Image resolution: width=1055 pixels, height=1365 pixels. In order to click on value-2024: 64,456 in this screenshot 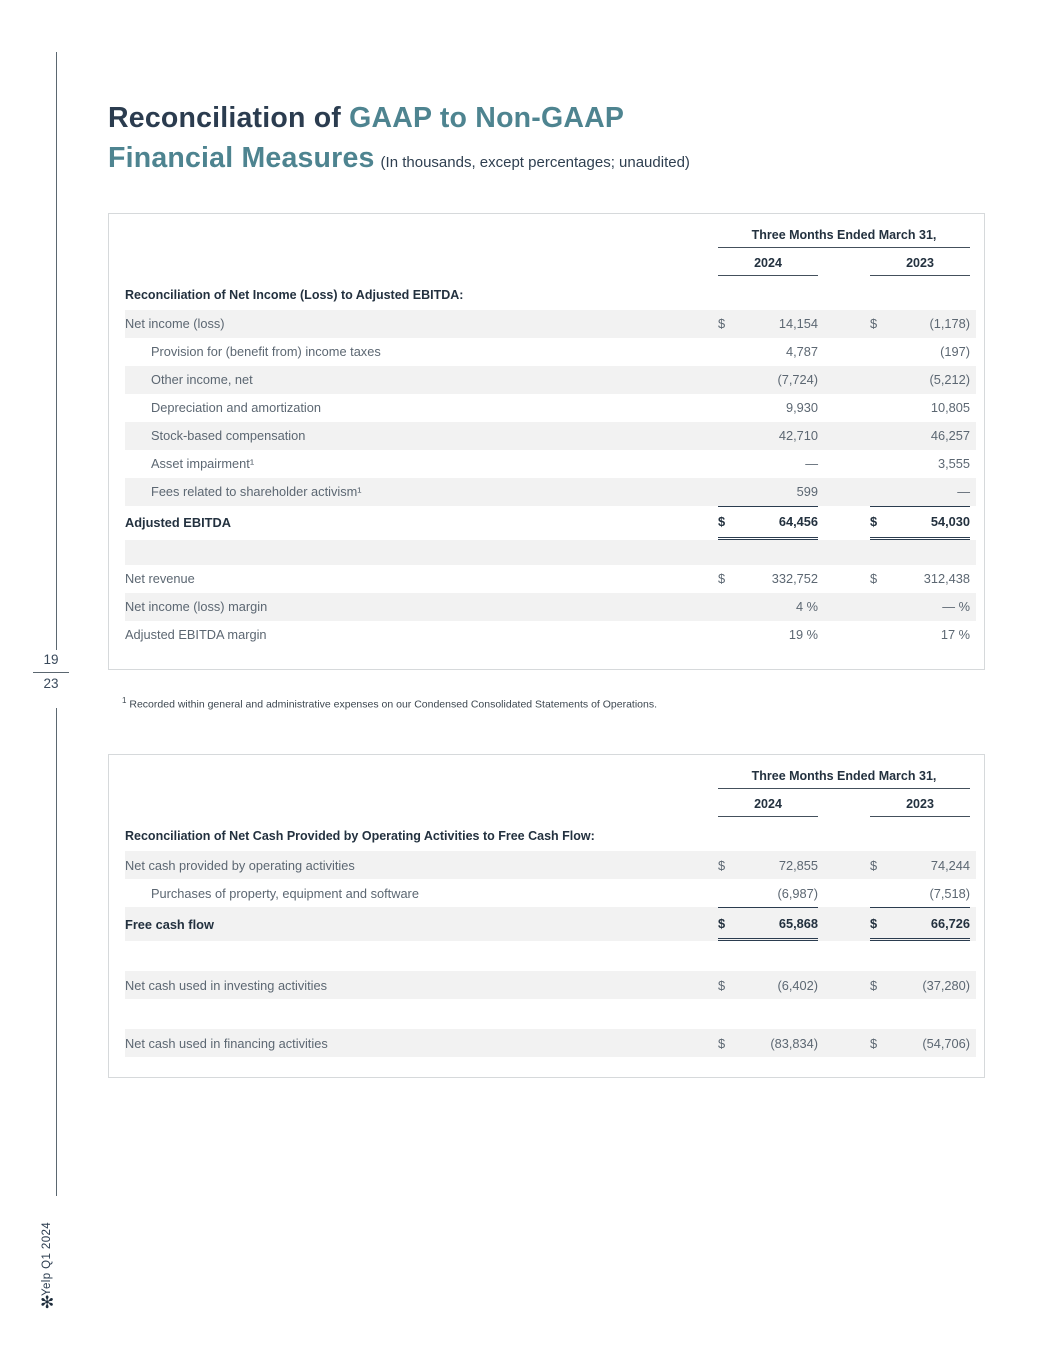, I will do `click(798, 522)`.